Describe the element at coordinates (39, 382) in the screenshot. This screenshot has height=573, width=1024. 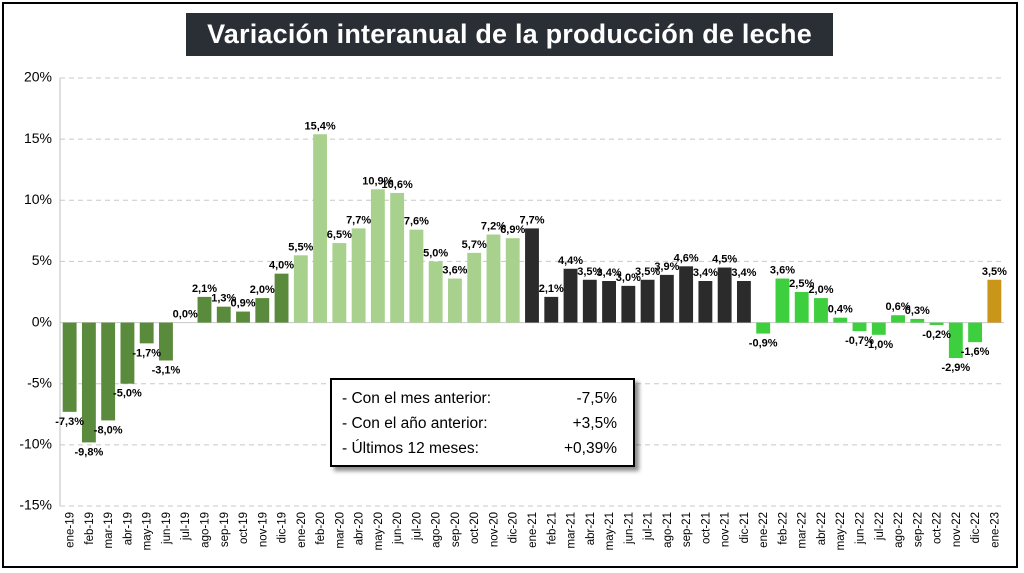
I see `y-tick-label: -5%` at that location.